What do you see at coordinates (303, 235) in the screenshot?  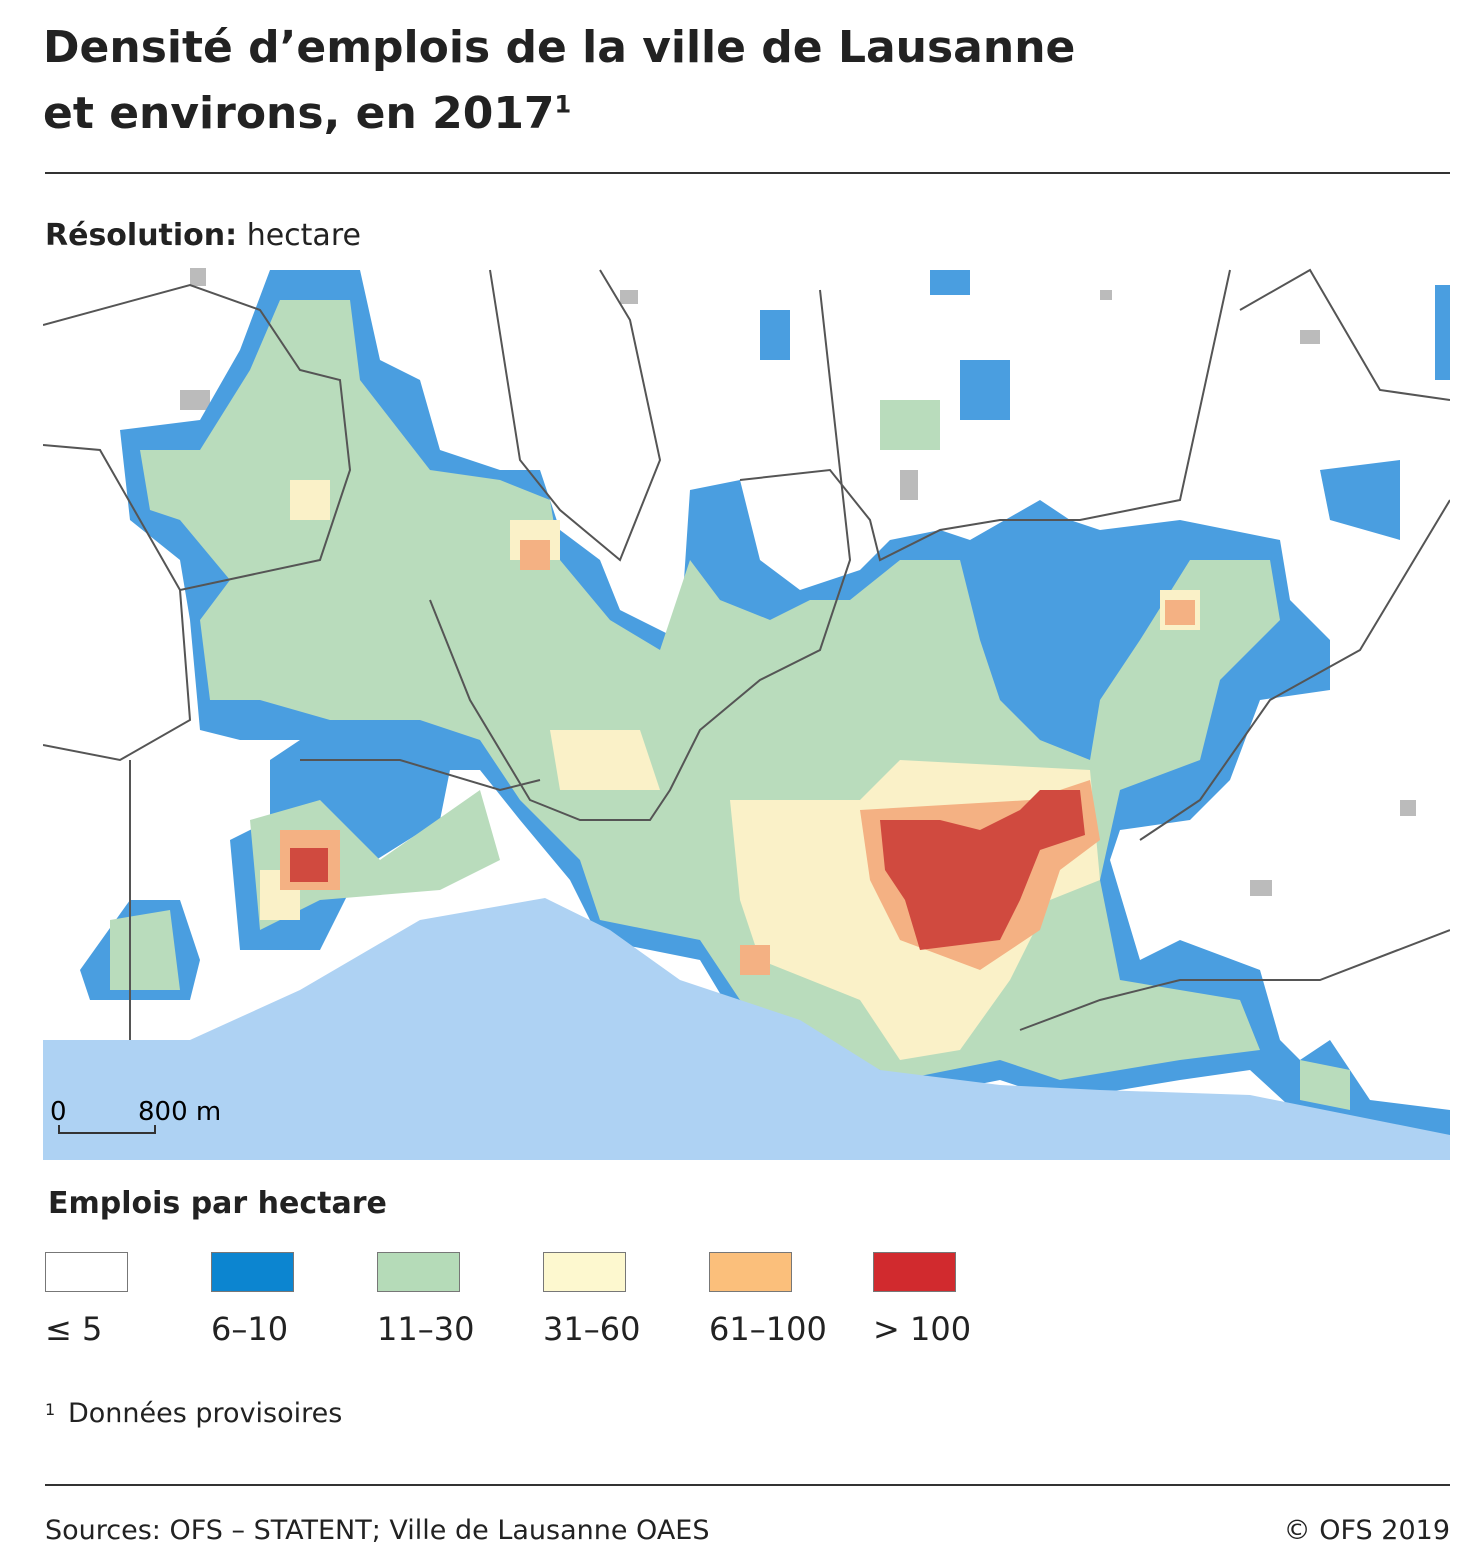 I see `subtitle-value: hectare` at bounding box center [303, 235].